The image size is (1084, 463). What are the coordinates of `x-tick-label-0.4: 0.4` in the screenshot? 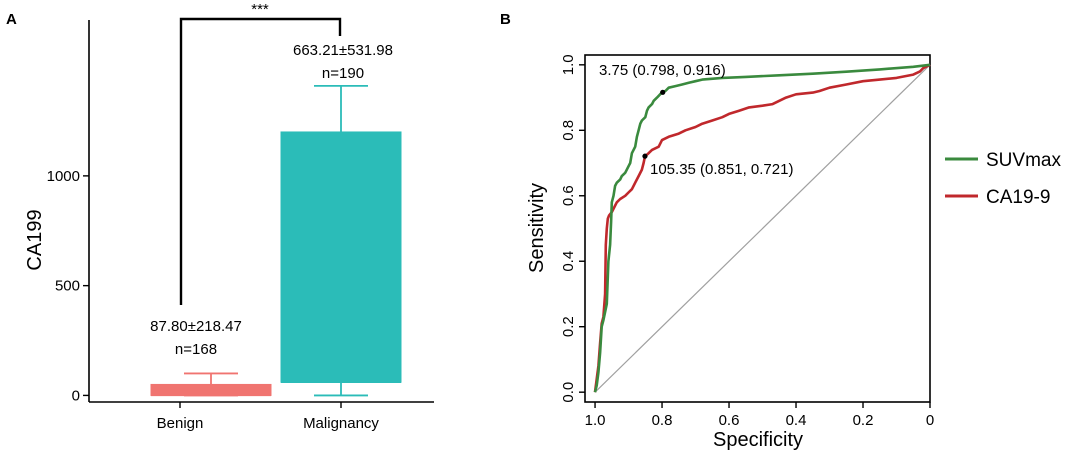 It's located at (796, 420).